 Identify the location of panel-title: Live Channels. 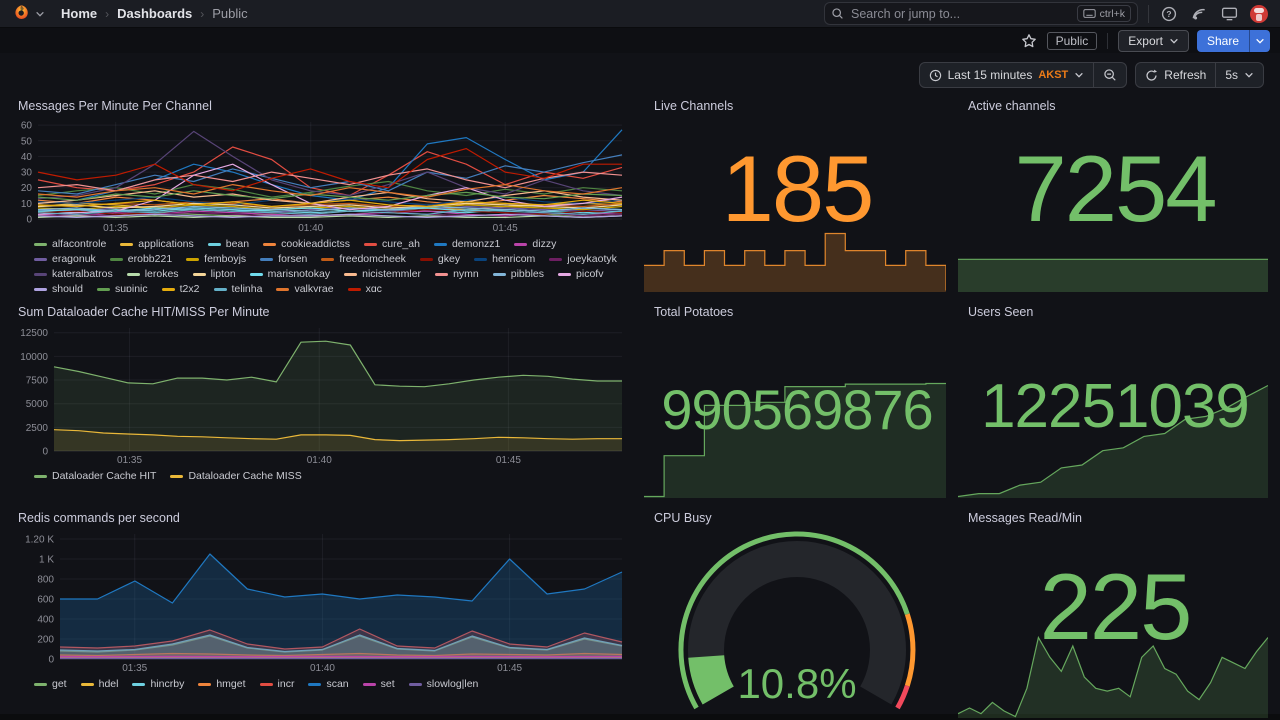
(694, 106).